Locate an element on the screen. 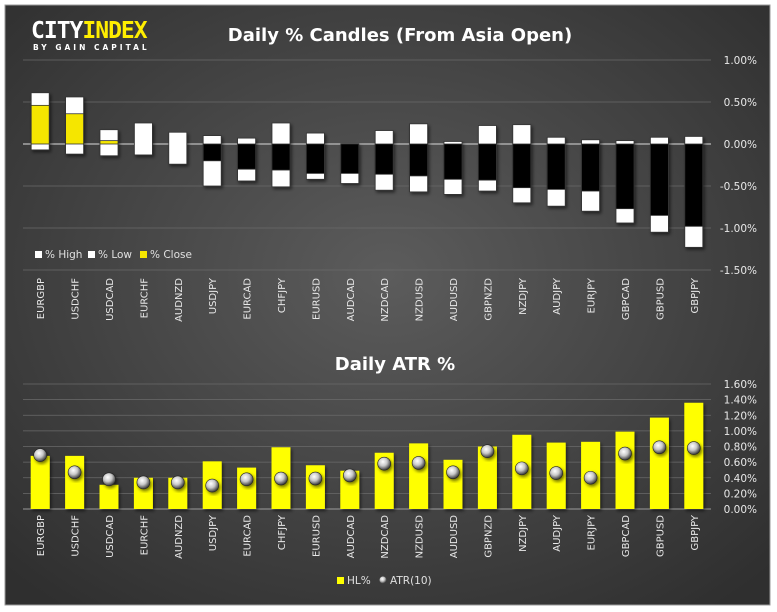  candle-audnzd is located at coordinates (178, 148).